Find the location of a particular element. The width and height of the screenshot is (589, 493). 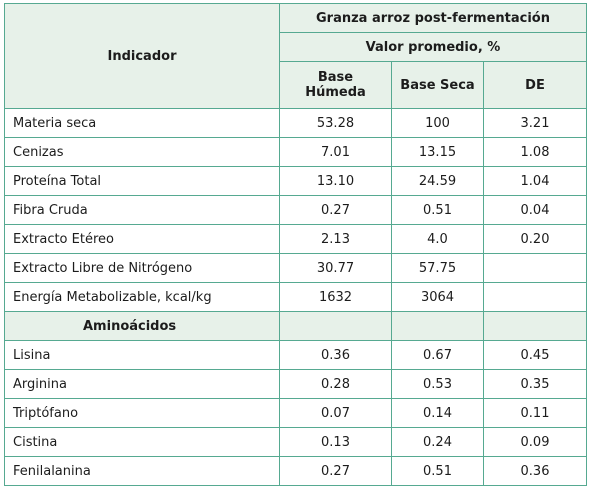

row-label: Arginina is located at coordinates (142, 384).